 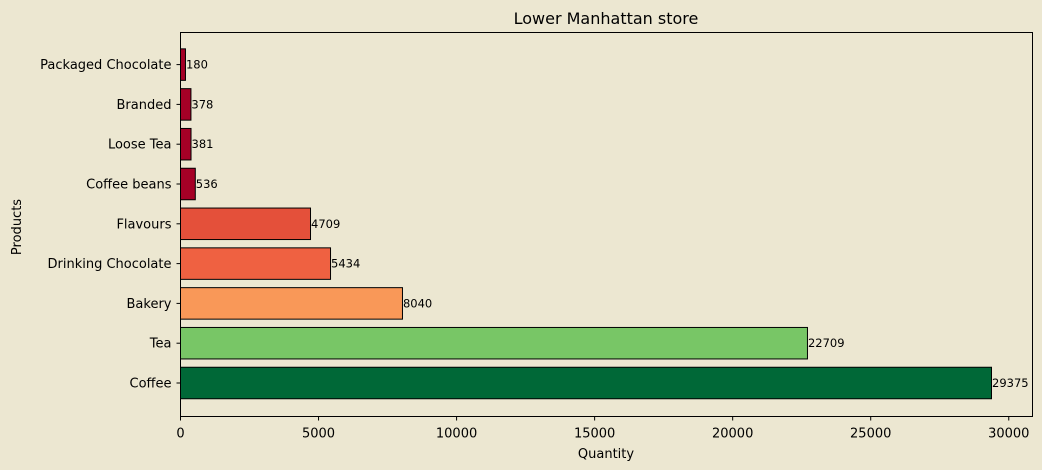 I want to click on data-label-loose-tea: 381, so click(x=203, y=144).